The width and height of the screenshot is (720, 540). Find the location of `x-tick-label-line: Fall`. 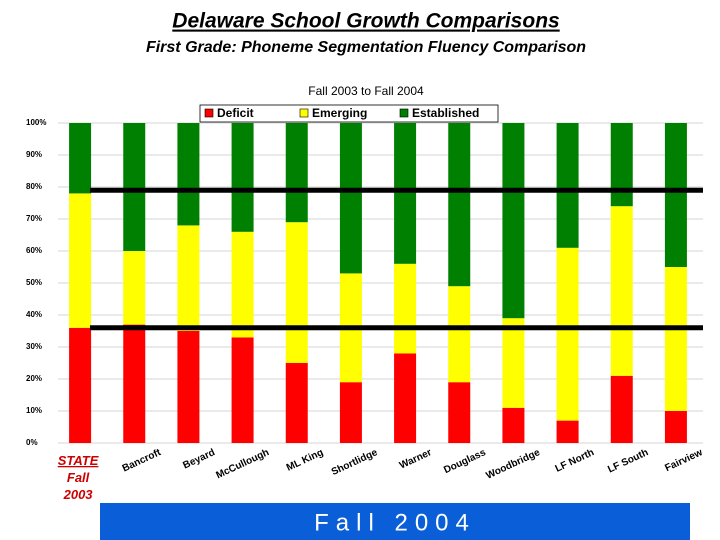

x-tick-label-line: Fall is located at coordinates (78, 477).